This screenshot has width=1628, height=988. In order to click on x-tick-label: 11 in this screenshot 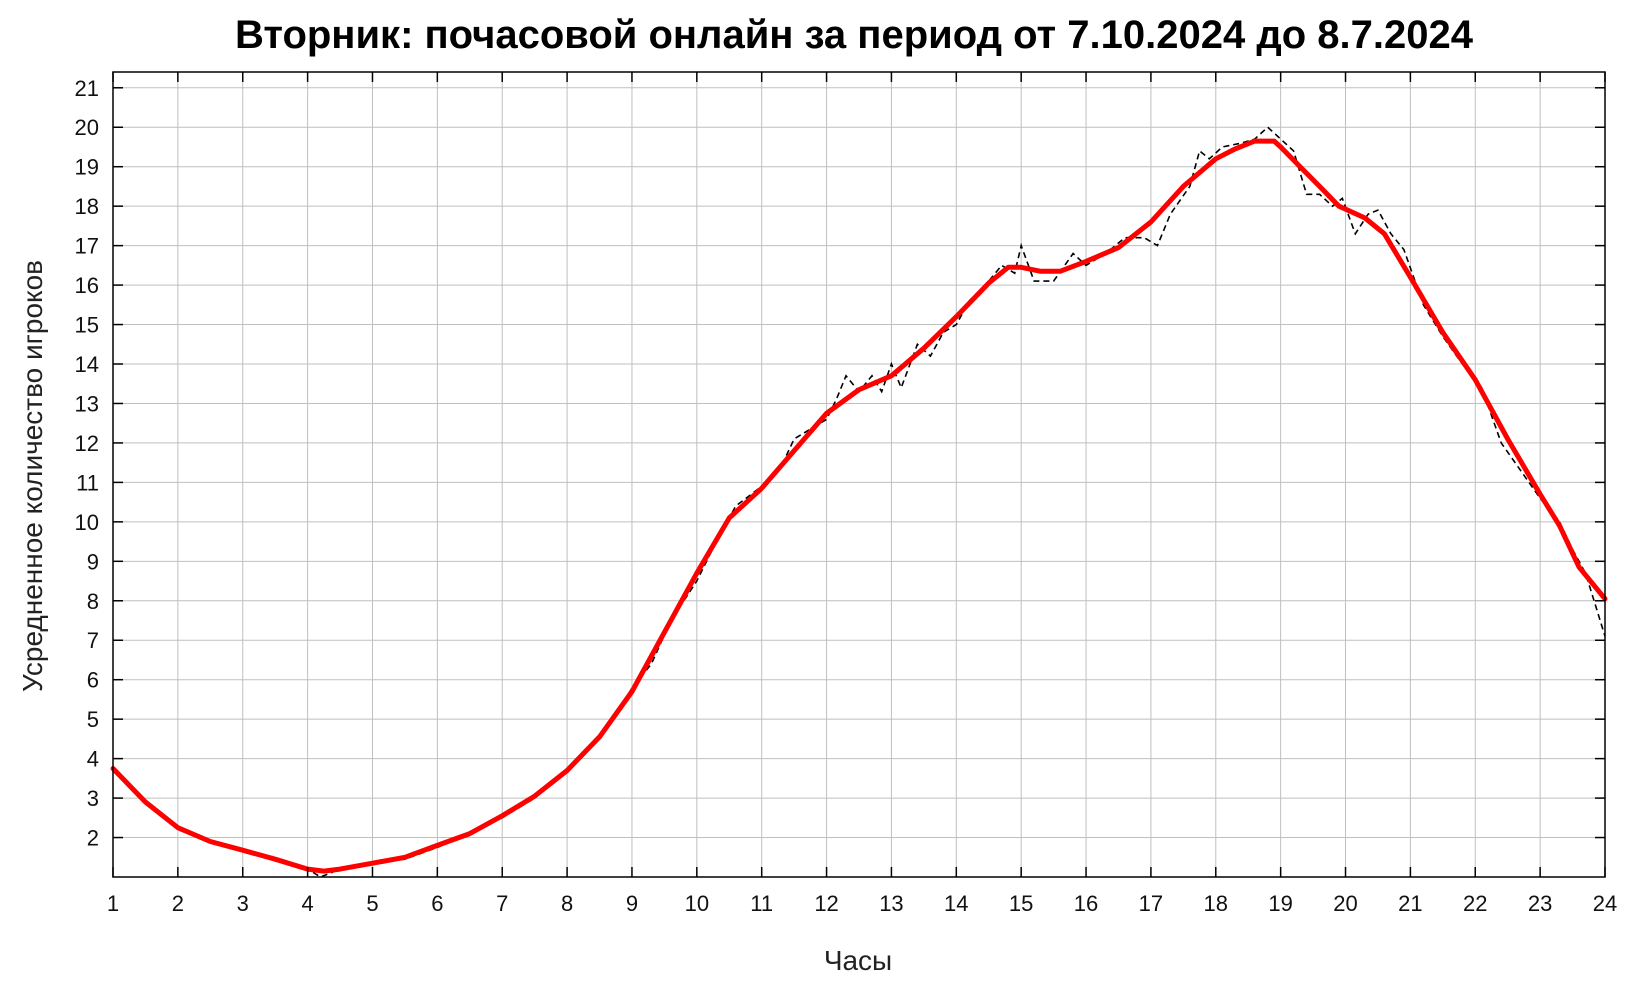, I will do `click(761, 903)`.